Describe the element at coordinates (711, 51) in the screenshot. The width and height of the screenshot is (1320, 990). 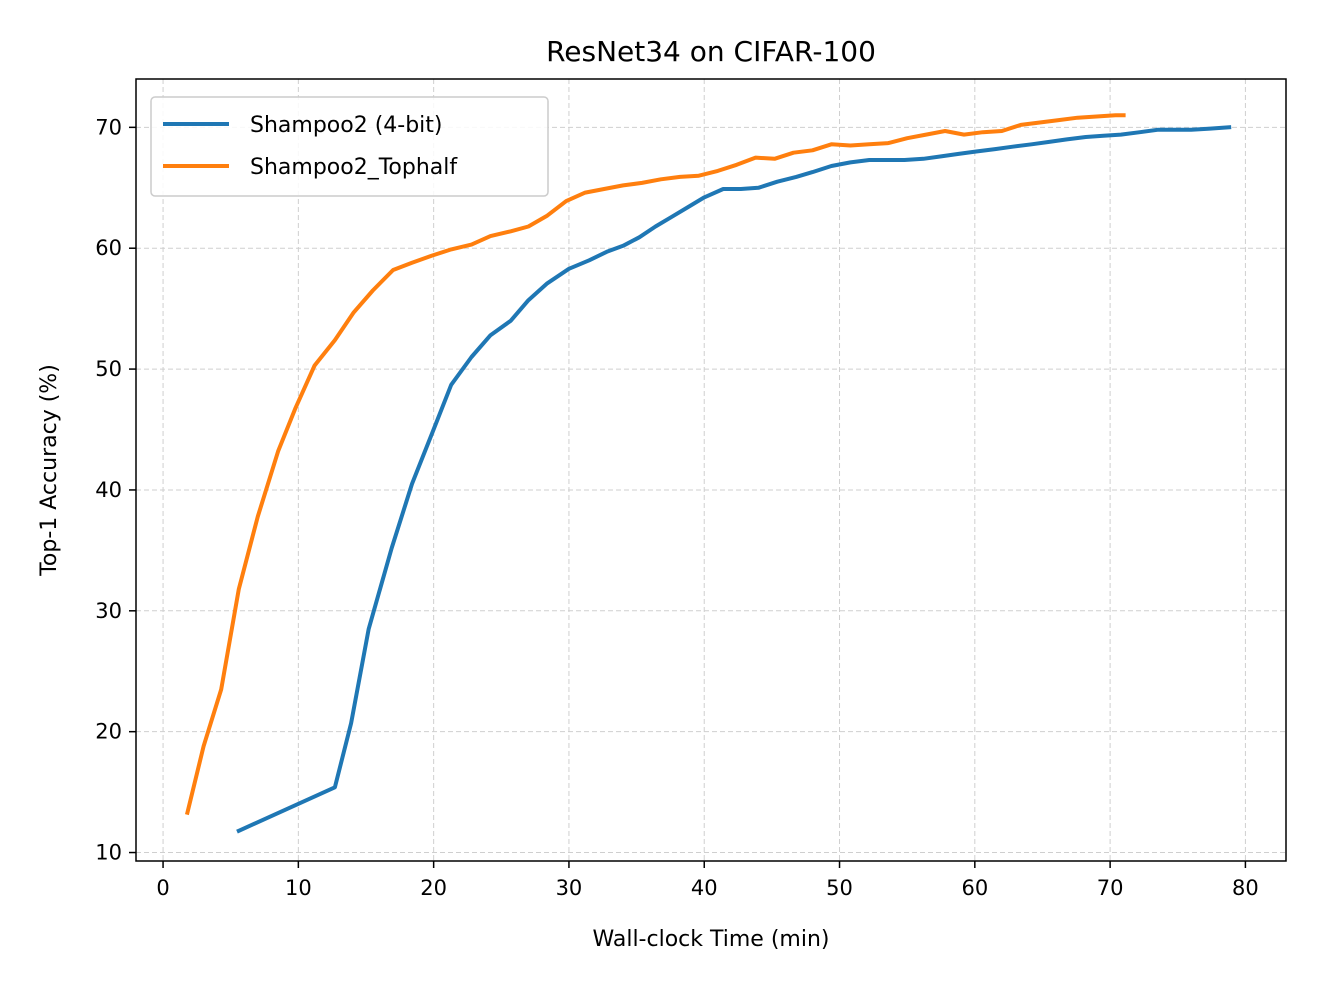
I see `chart-title: ResNet34 on CIFAR-100` at that location.